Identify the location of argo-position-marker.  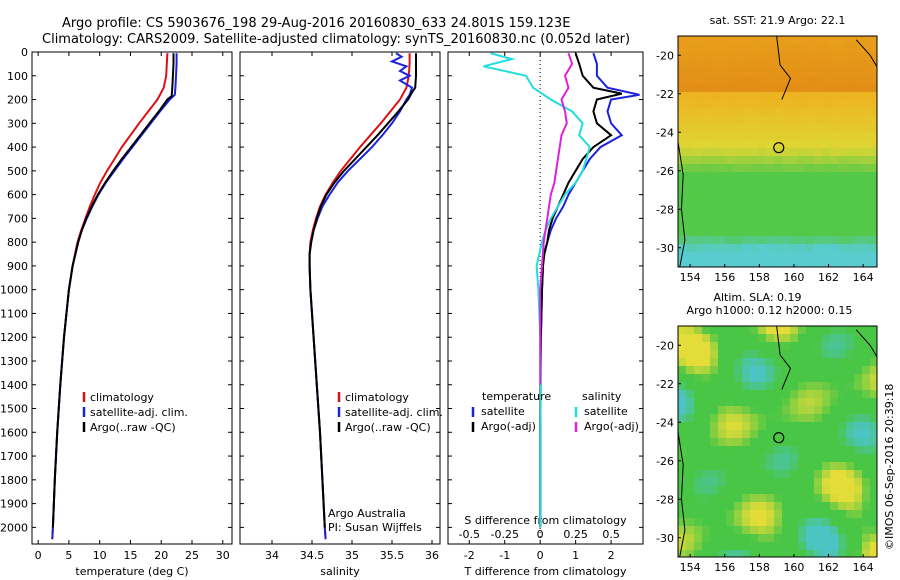
(779, 438).